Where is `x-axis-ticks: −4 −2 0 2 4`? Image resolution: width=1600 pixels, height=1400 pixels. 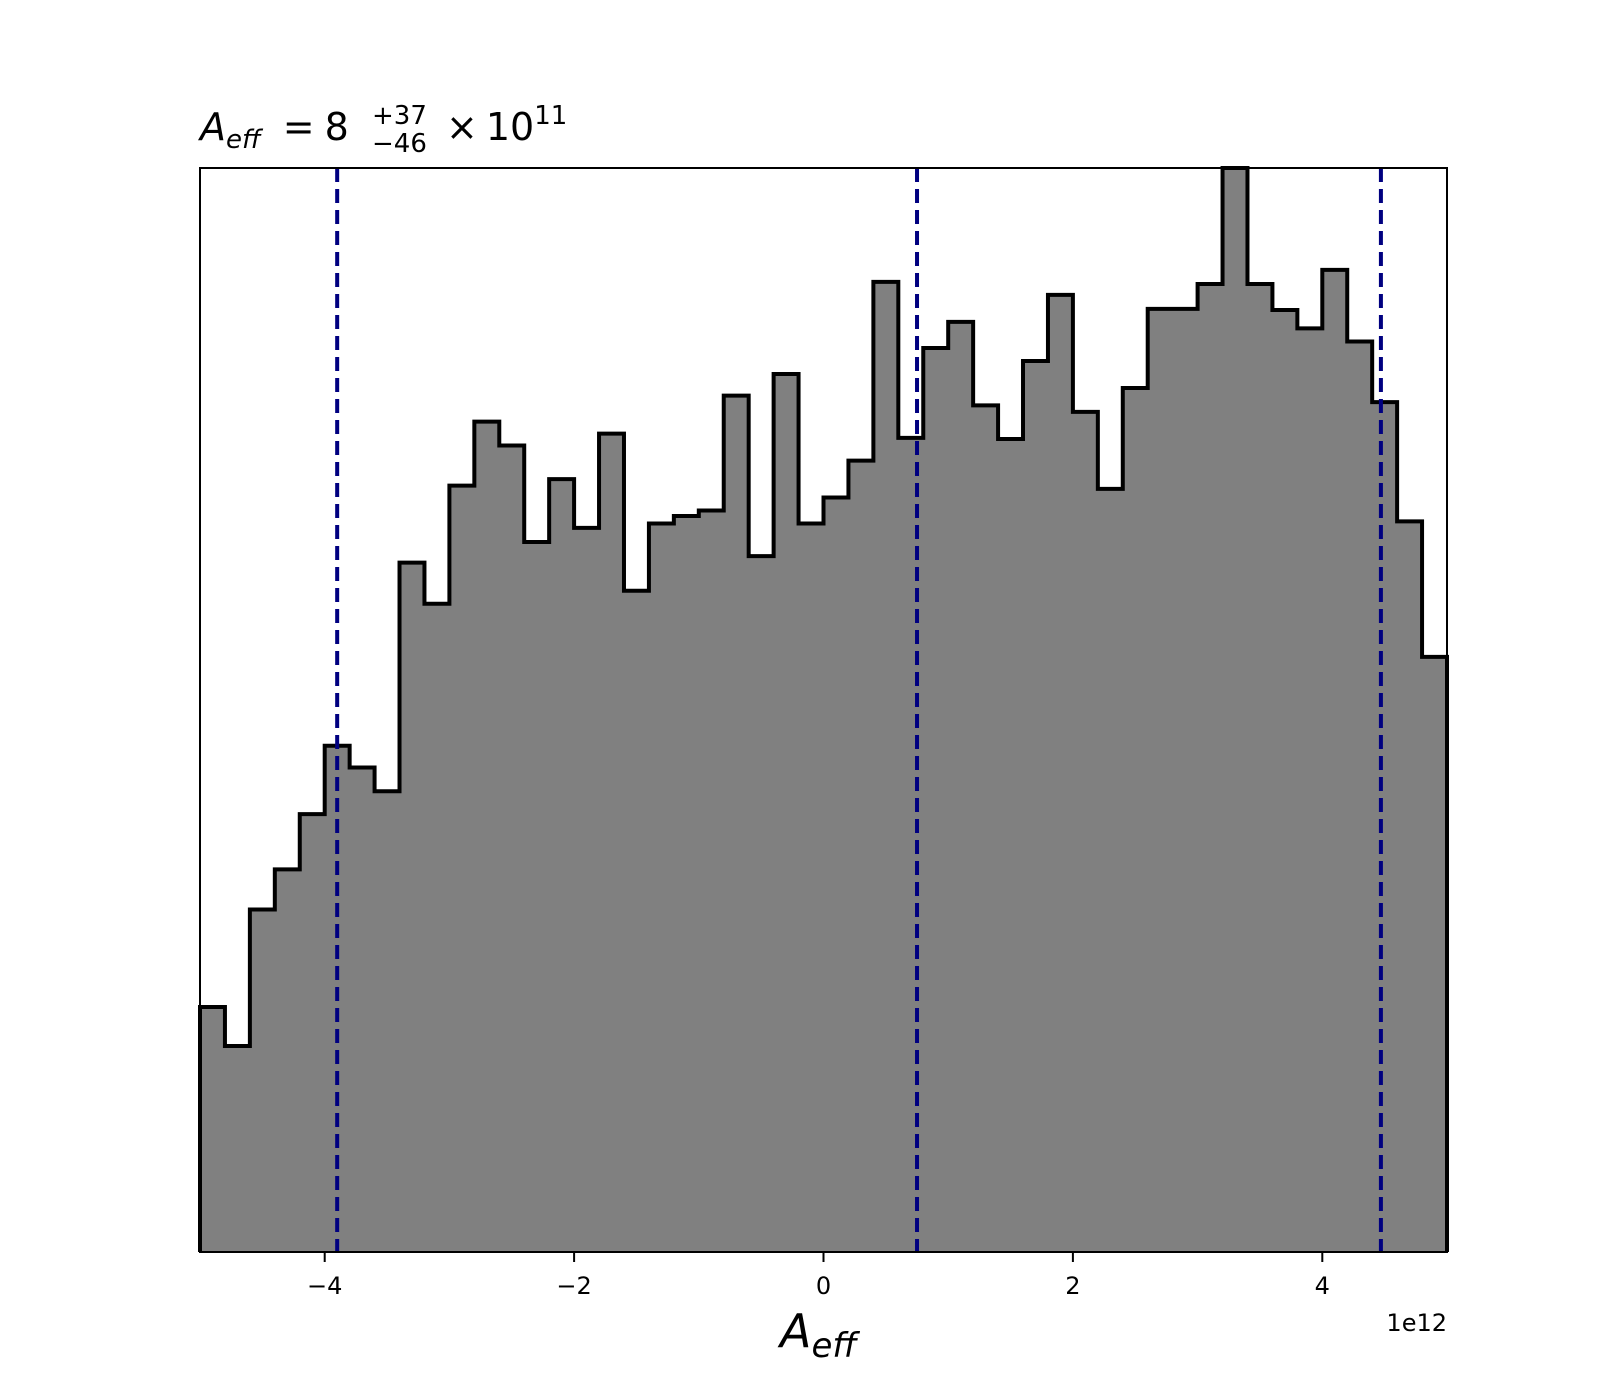 x-axis-ticks: −4 −2 0 2 4 is located at coordinates (818, 1276).